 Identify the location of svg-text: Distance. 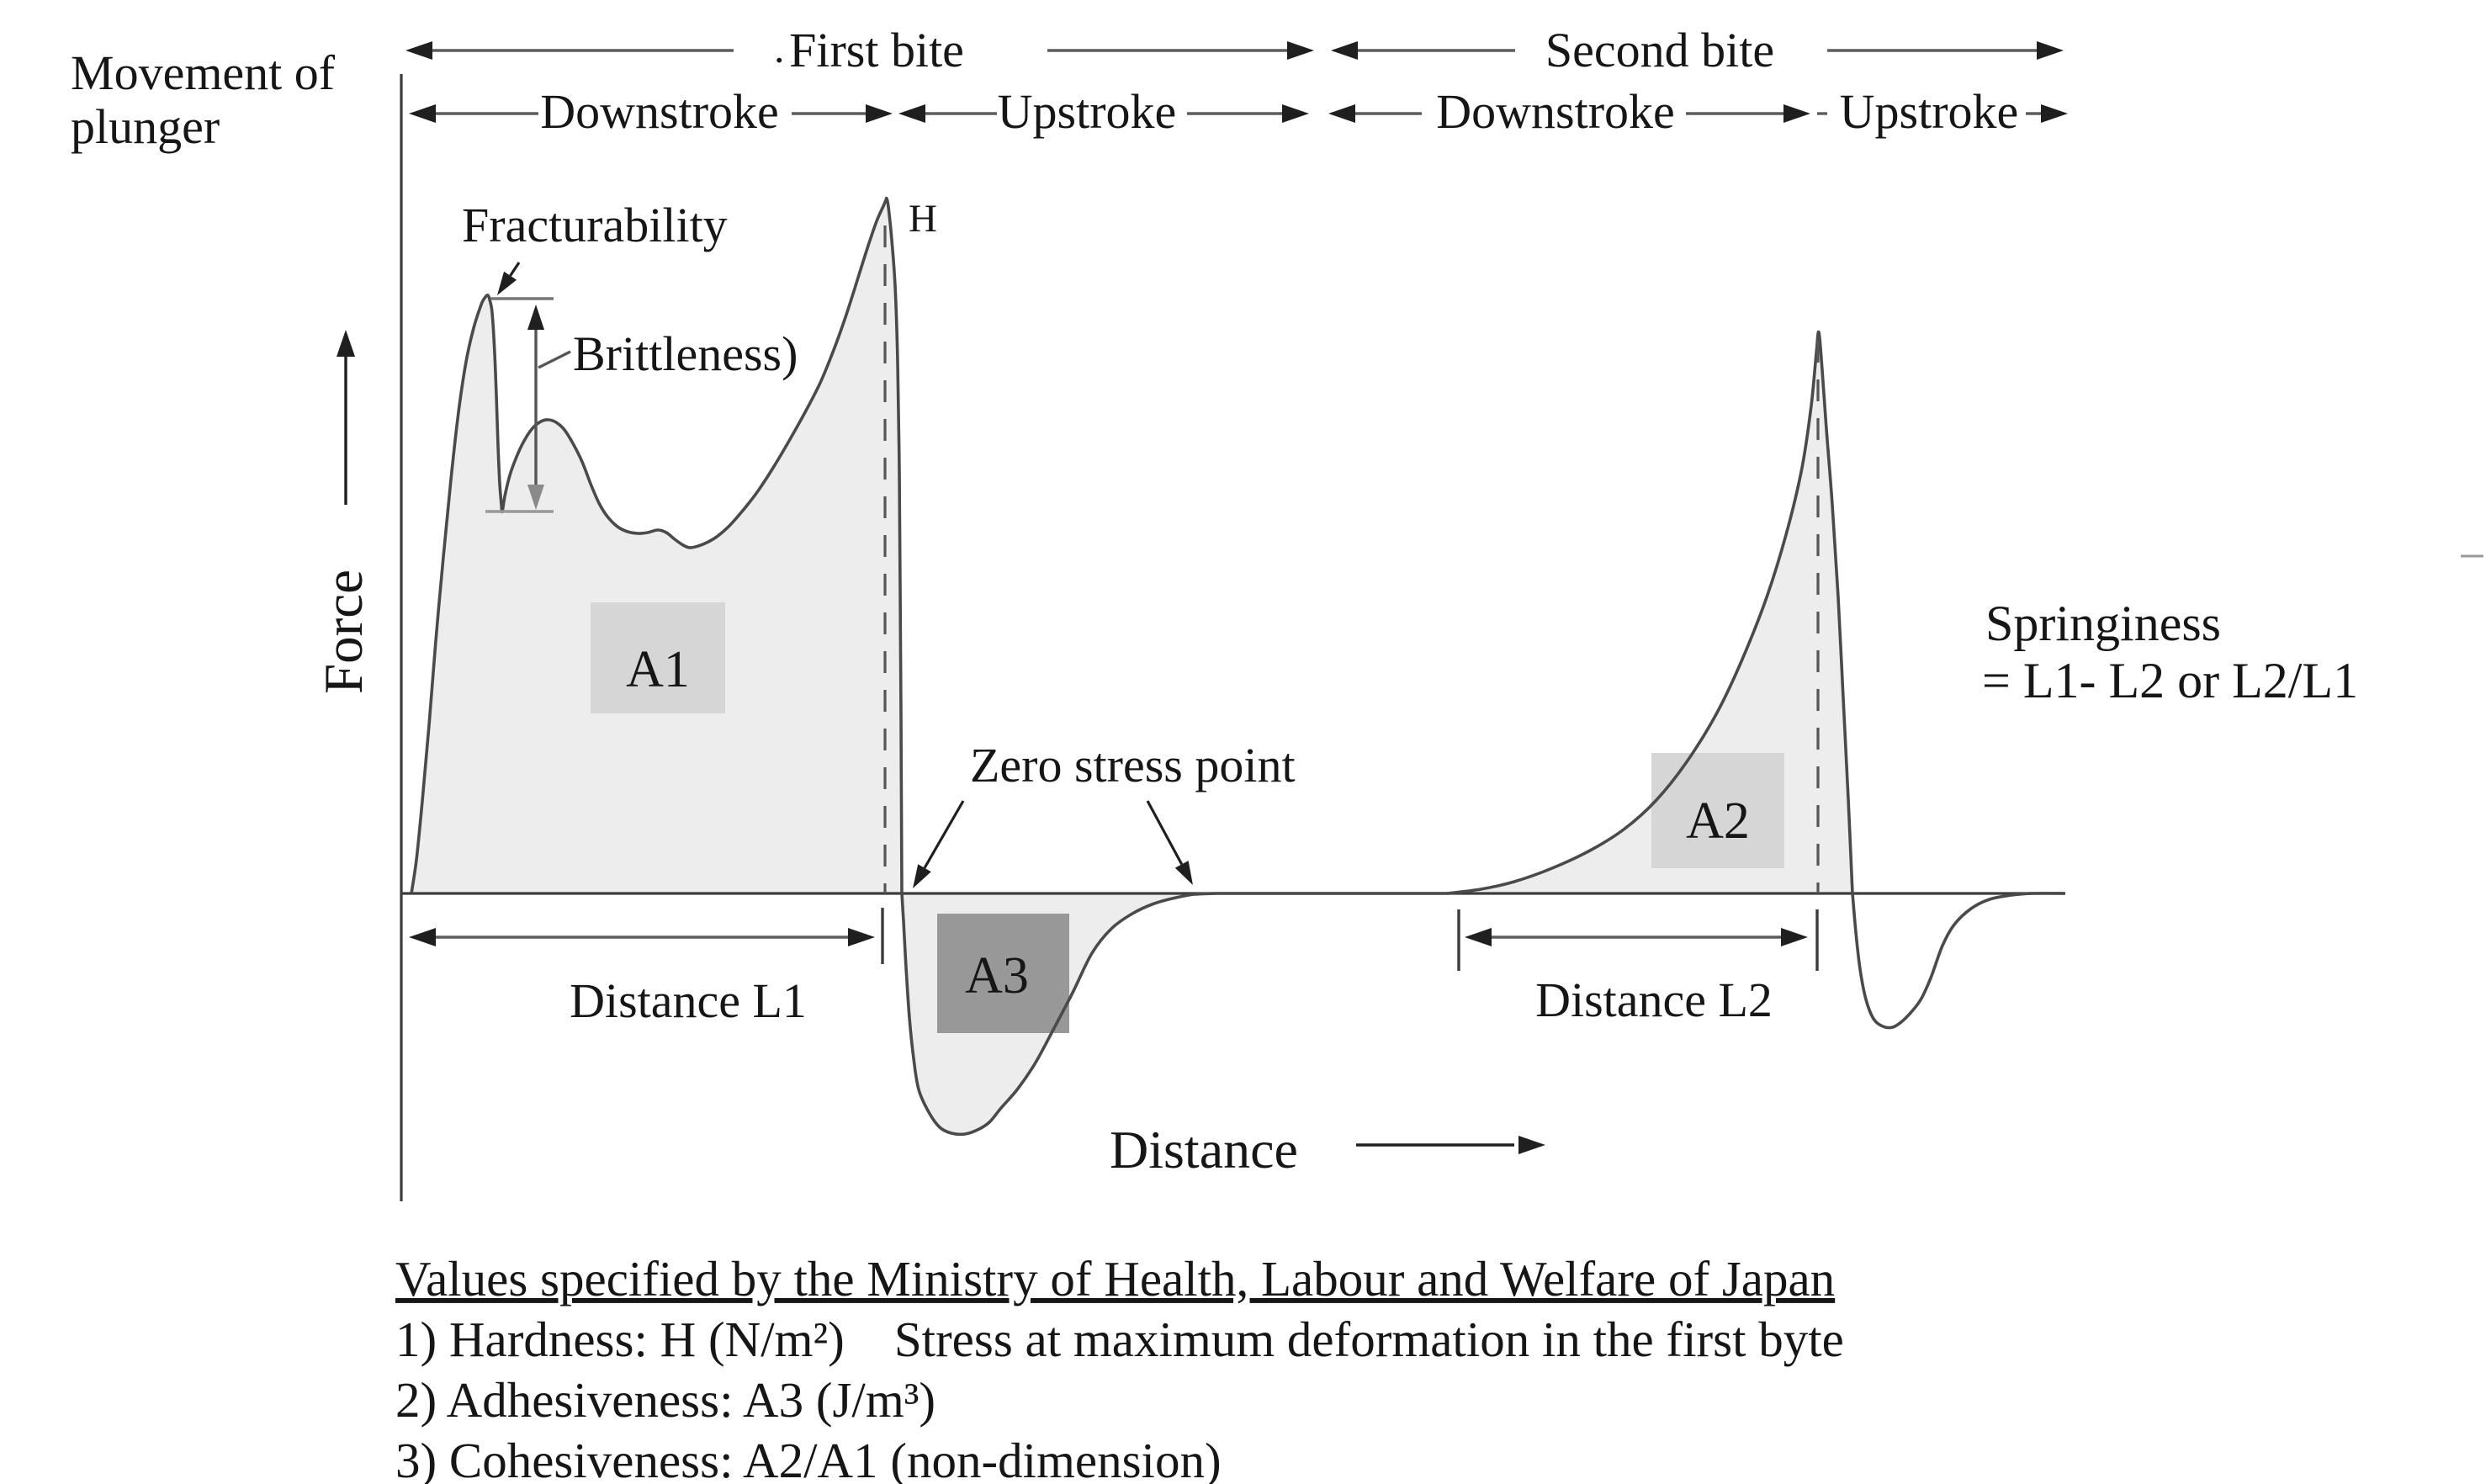
(1204, 1149).